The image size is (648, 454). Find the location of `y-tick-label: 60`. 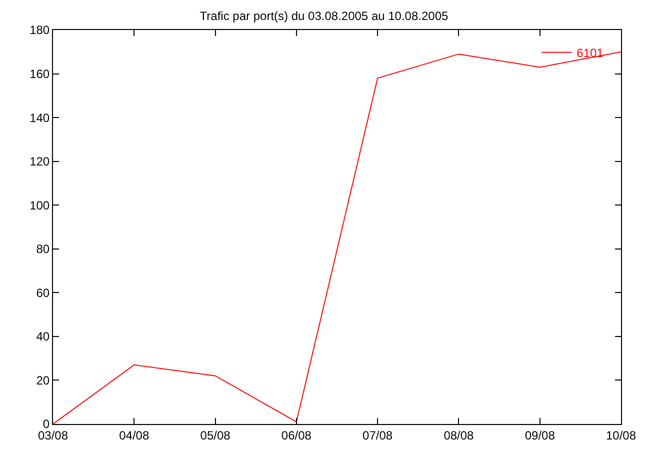

y-tick-label: 60 is located at coordinates (43, 293).